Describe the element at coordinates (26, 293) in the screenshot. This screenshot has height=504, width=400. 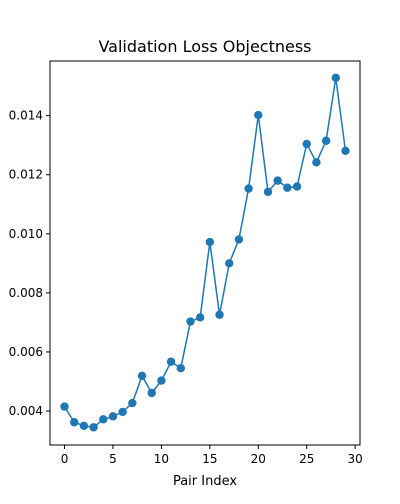
I see `y-tick-label: 0.008` at that location.